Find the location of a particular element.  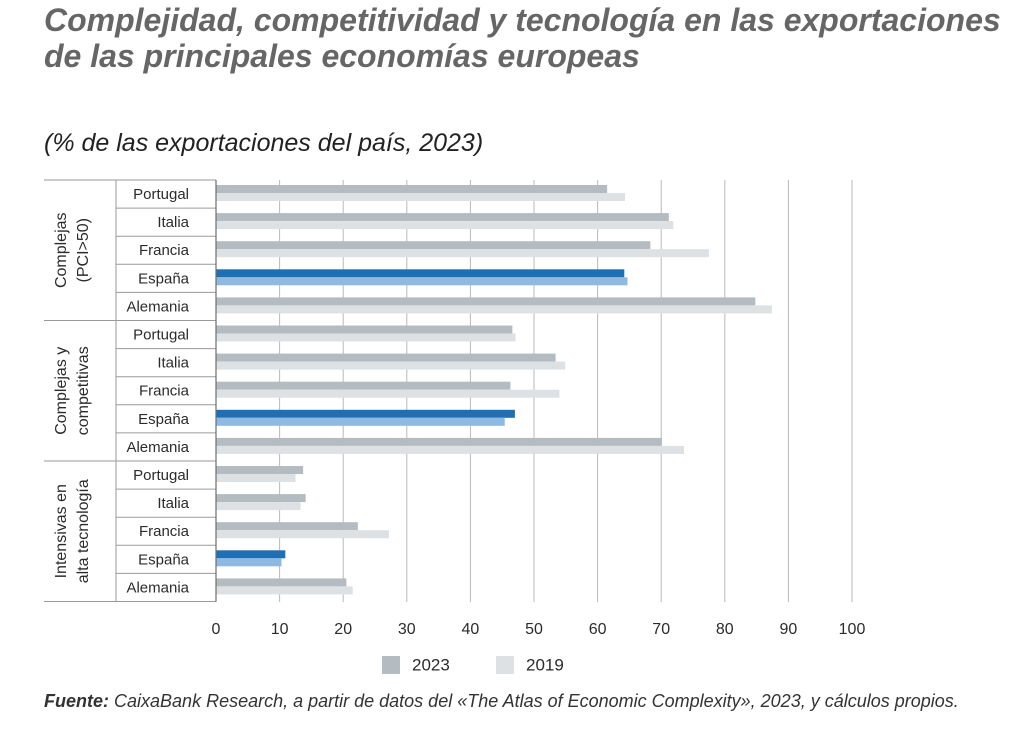

group-label: competitivas is located at coordinates (83, 390).